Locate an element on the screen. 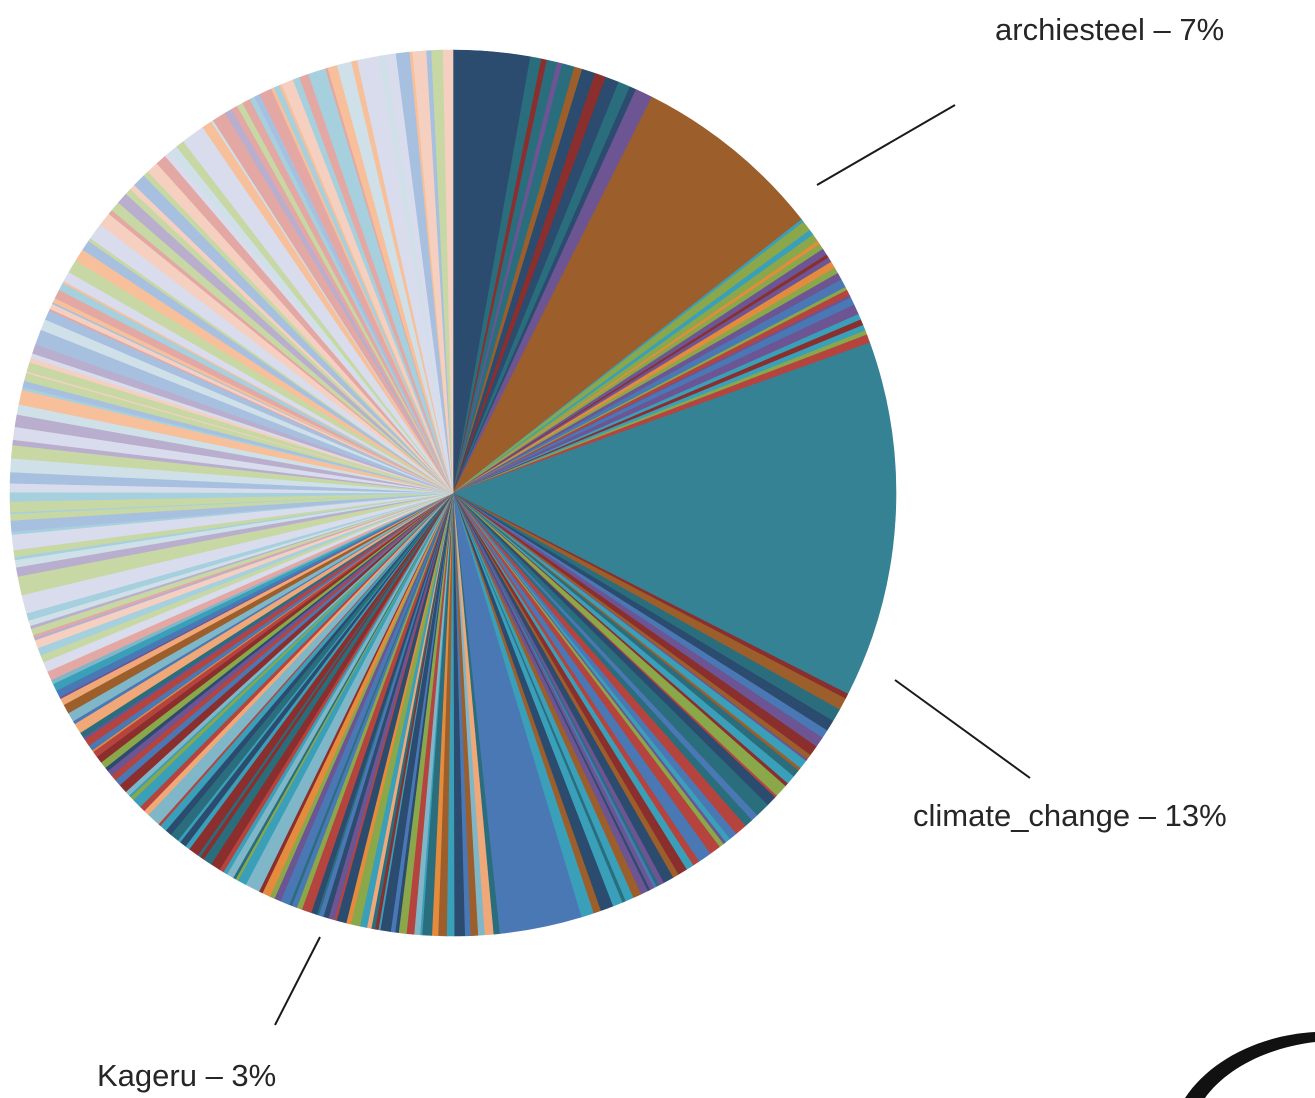  archiesteel-leader-line is located at coordinates (886, 145).